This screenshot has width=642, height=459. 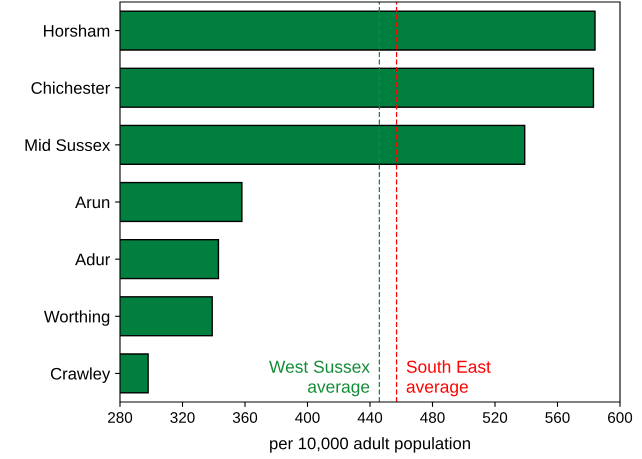 What do you see at coordinates (448, 378) in the screenshot?
I see `ref-line-label: South East average` at bounding box center [448, 378].